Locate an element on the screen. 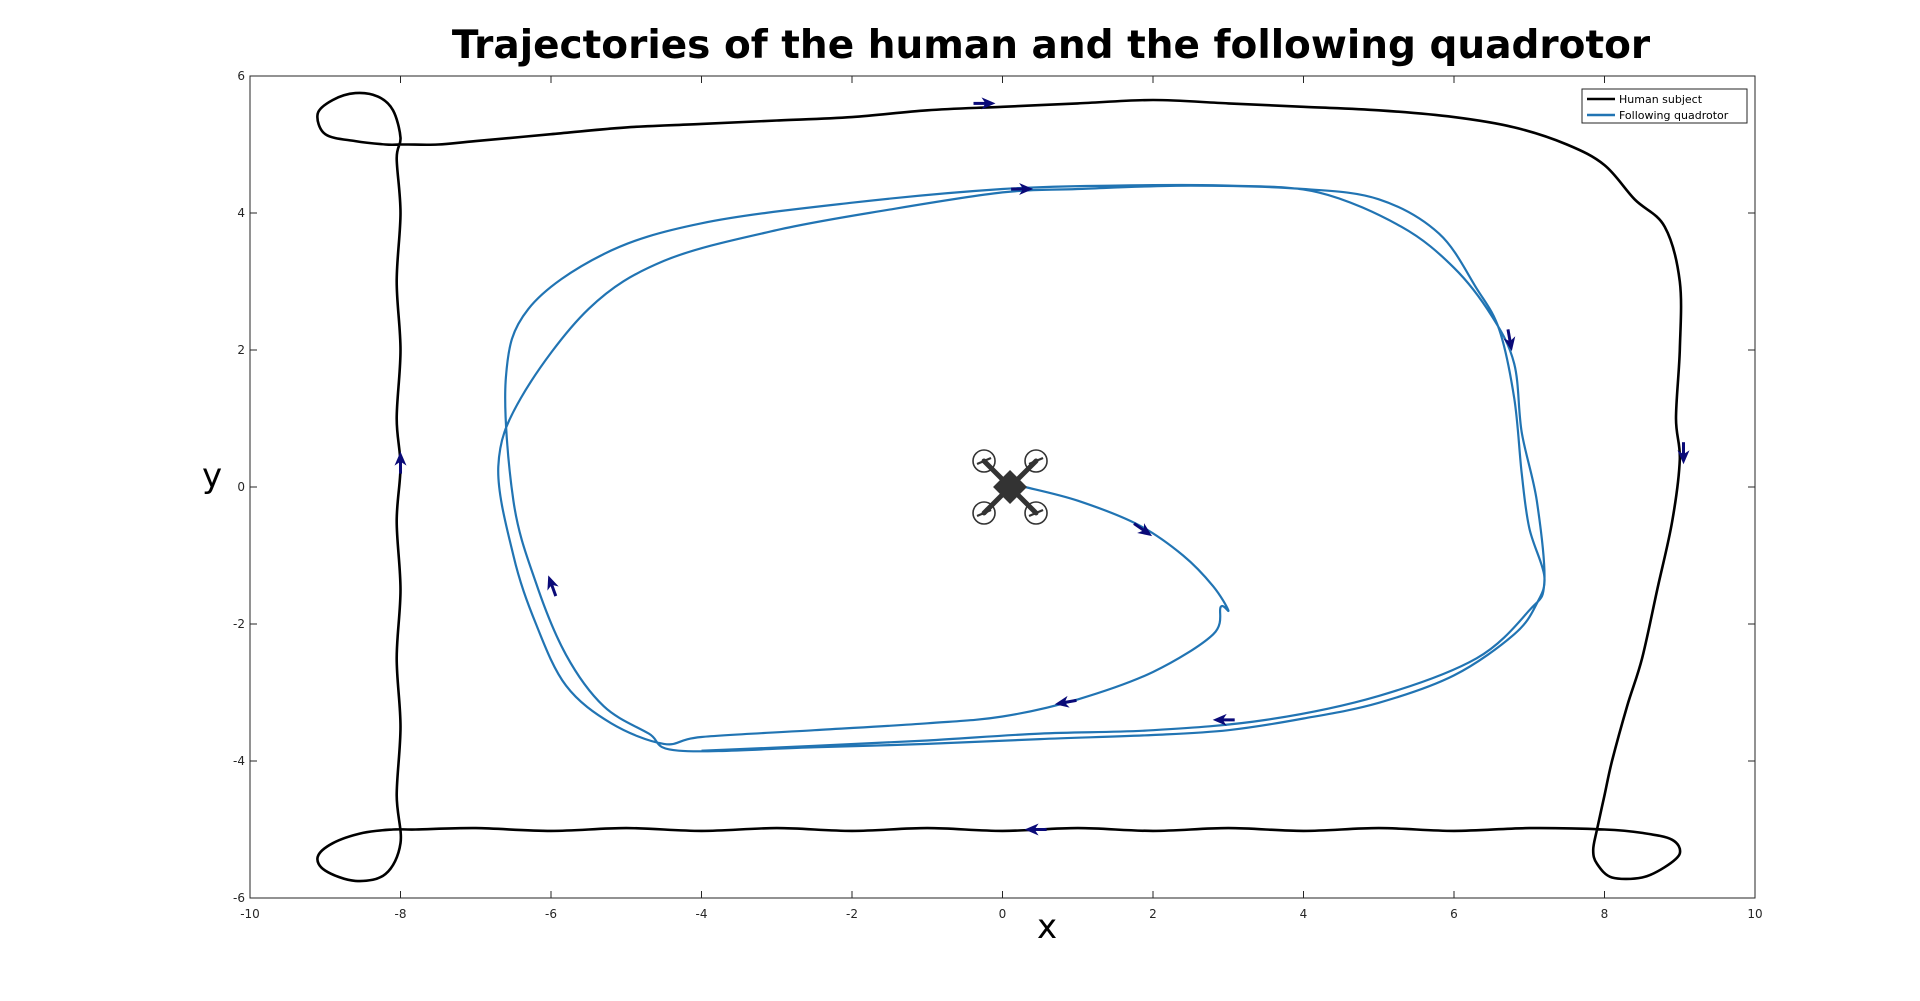  x-tick-label: 0 is located at coordinates (1003, 914).